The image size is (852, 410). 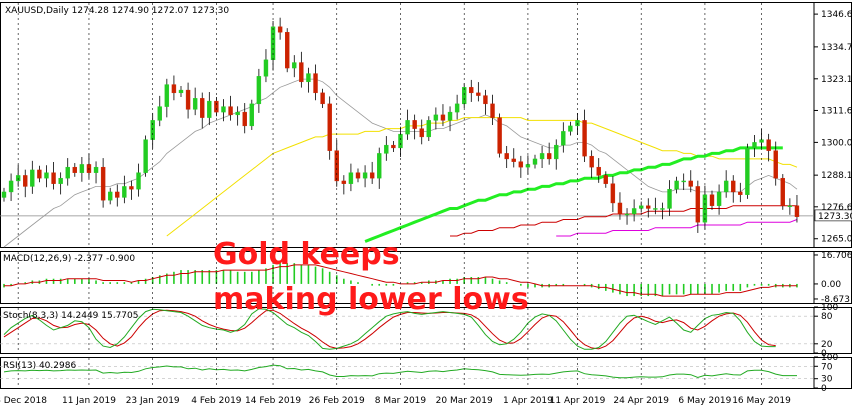 I want to click on rsi-line, so click(x=400, y=371).